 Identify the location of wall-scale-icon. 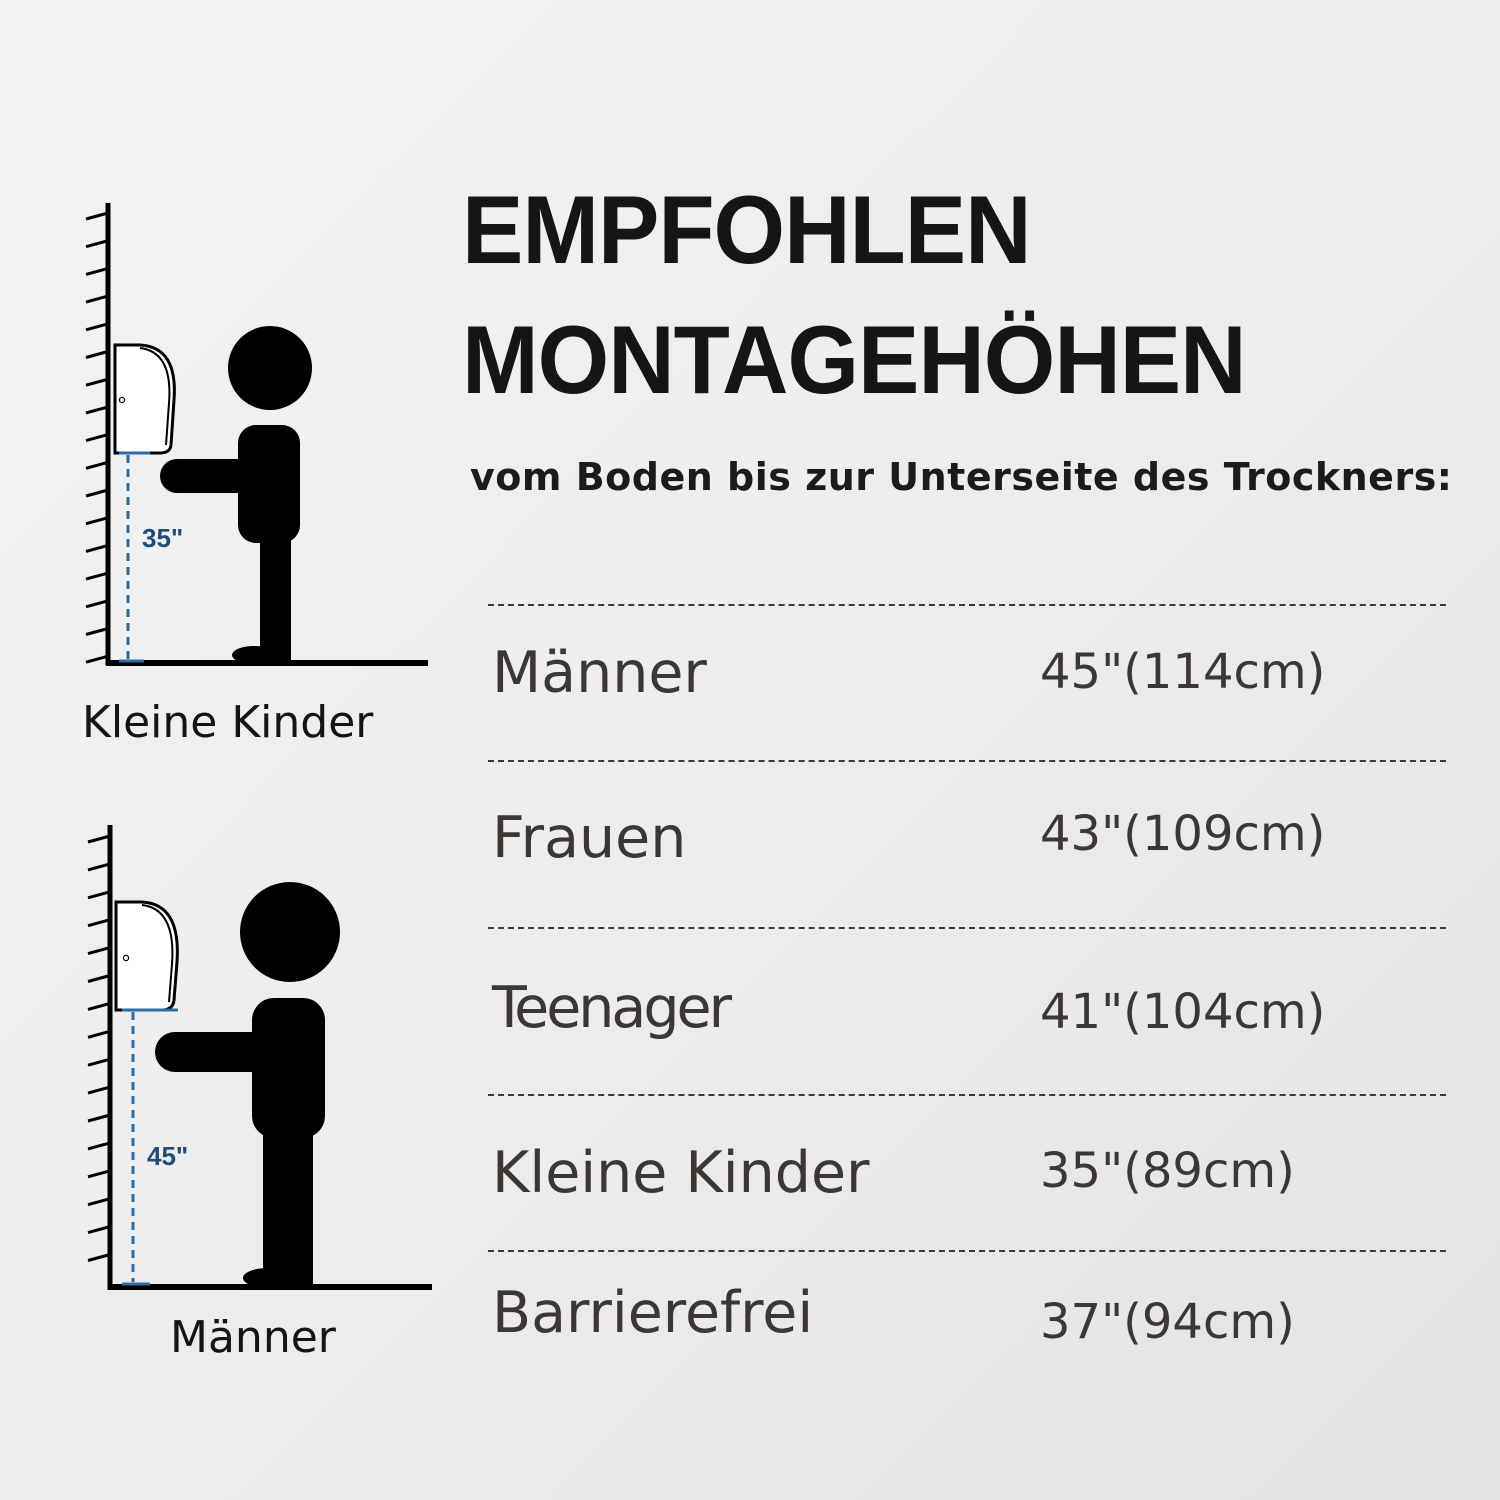
(256, 434).